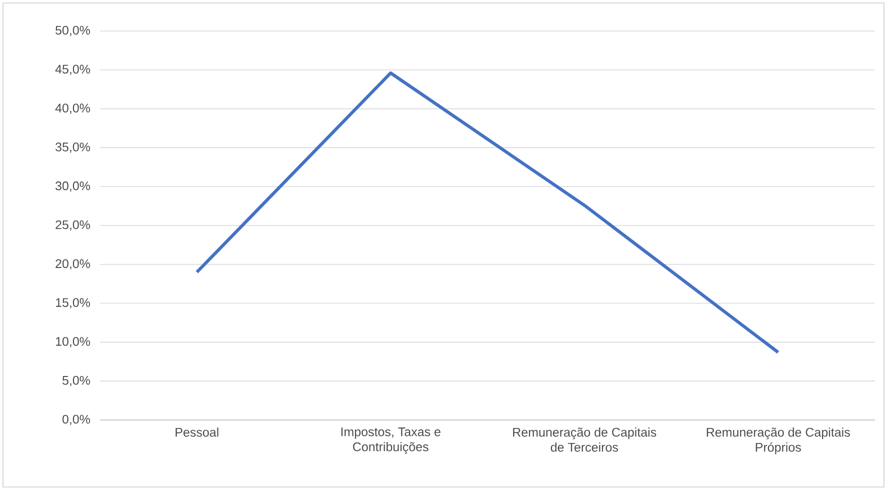 The width and height of the screenshot is (887, 490). Describe the element at coordinates (73, 31) in the screenshot. I see `y-tick-label: 50,0%` at that location.